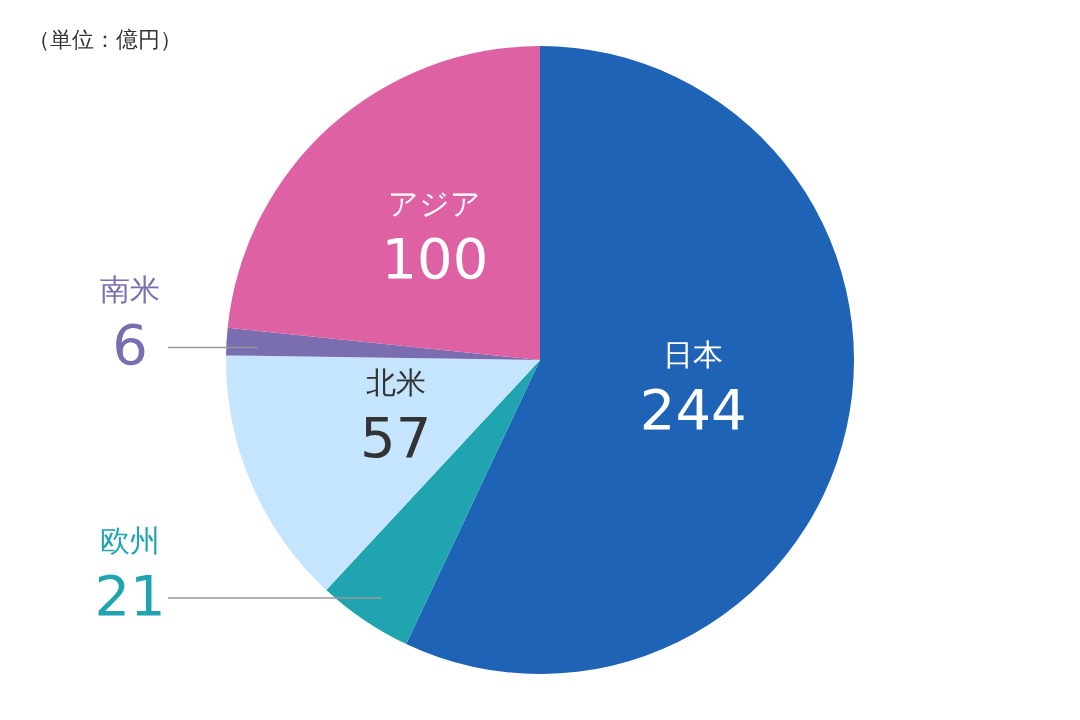  Describe the element at coordinates (435, 259) in the screenshot. I see `data-label: 100` at that location.